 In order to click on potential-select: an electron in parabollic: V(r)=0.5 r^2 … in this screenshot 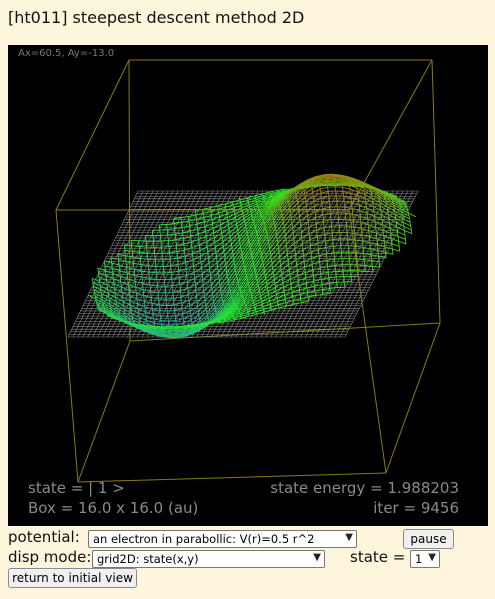, I will do `click(222, 539)`.